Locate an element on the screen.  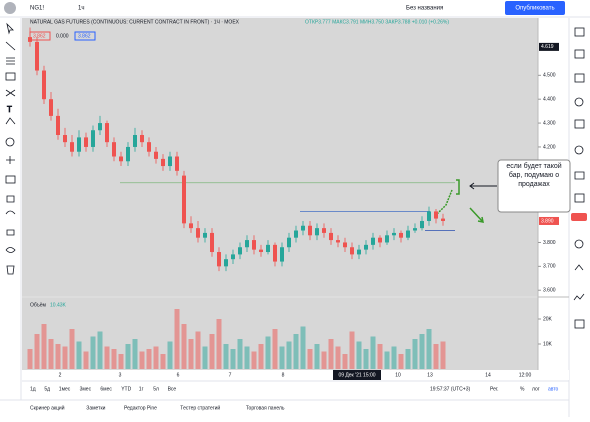
timeframe: YTD is located at coordinates (126, 389).